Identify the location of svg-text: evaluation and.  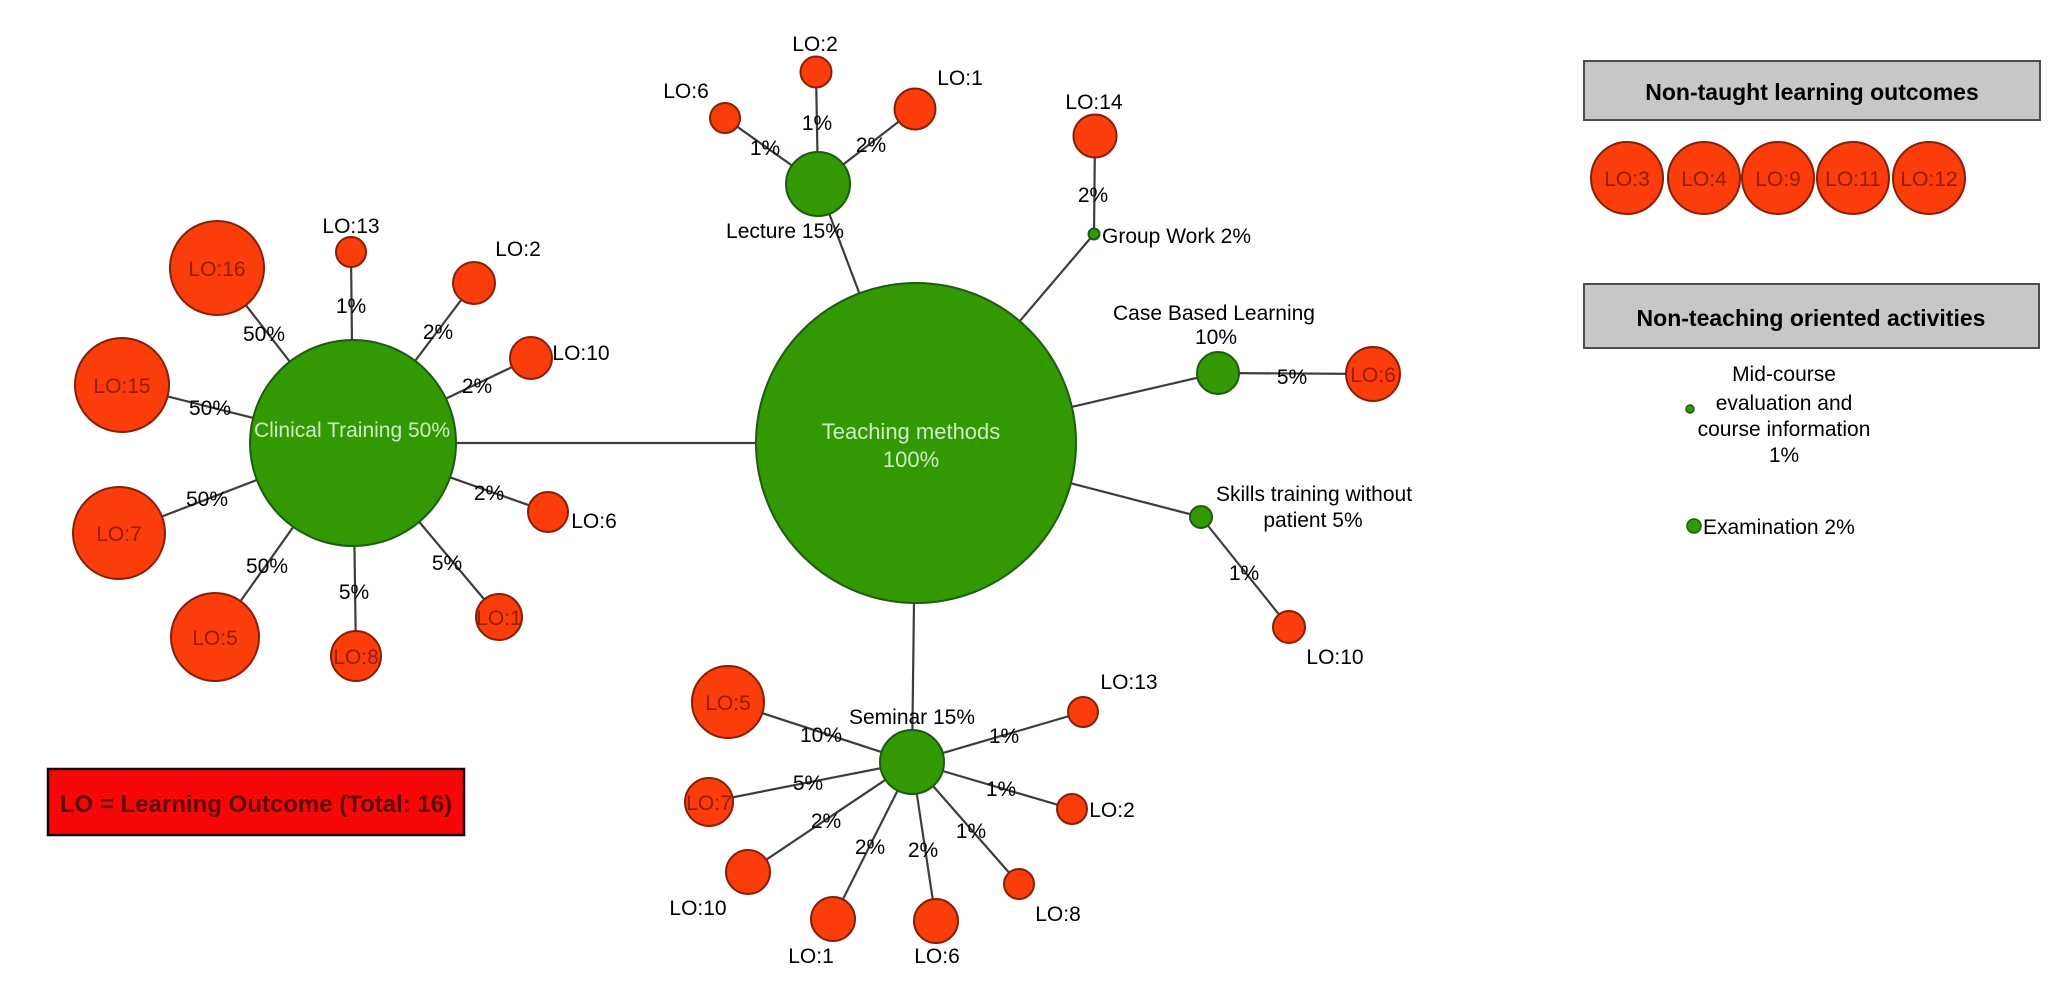
(1784, 403).